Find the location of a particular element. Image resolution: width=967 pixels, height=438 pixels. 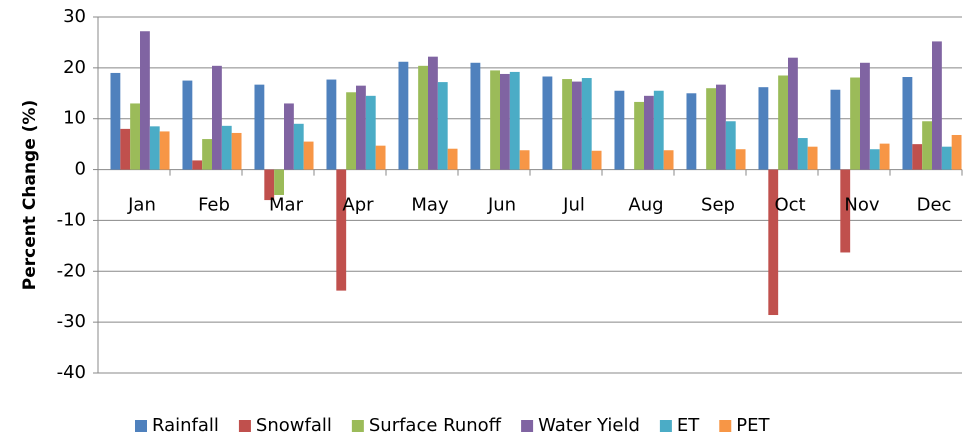

x-tick-label: Nov is located at coordinates (861, 205).